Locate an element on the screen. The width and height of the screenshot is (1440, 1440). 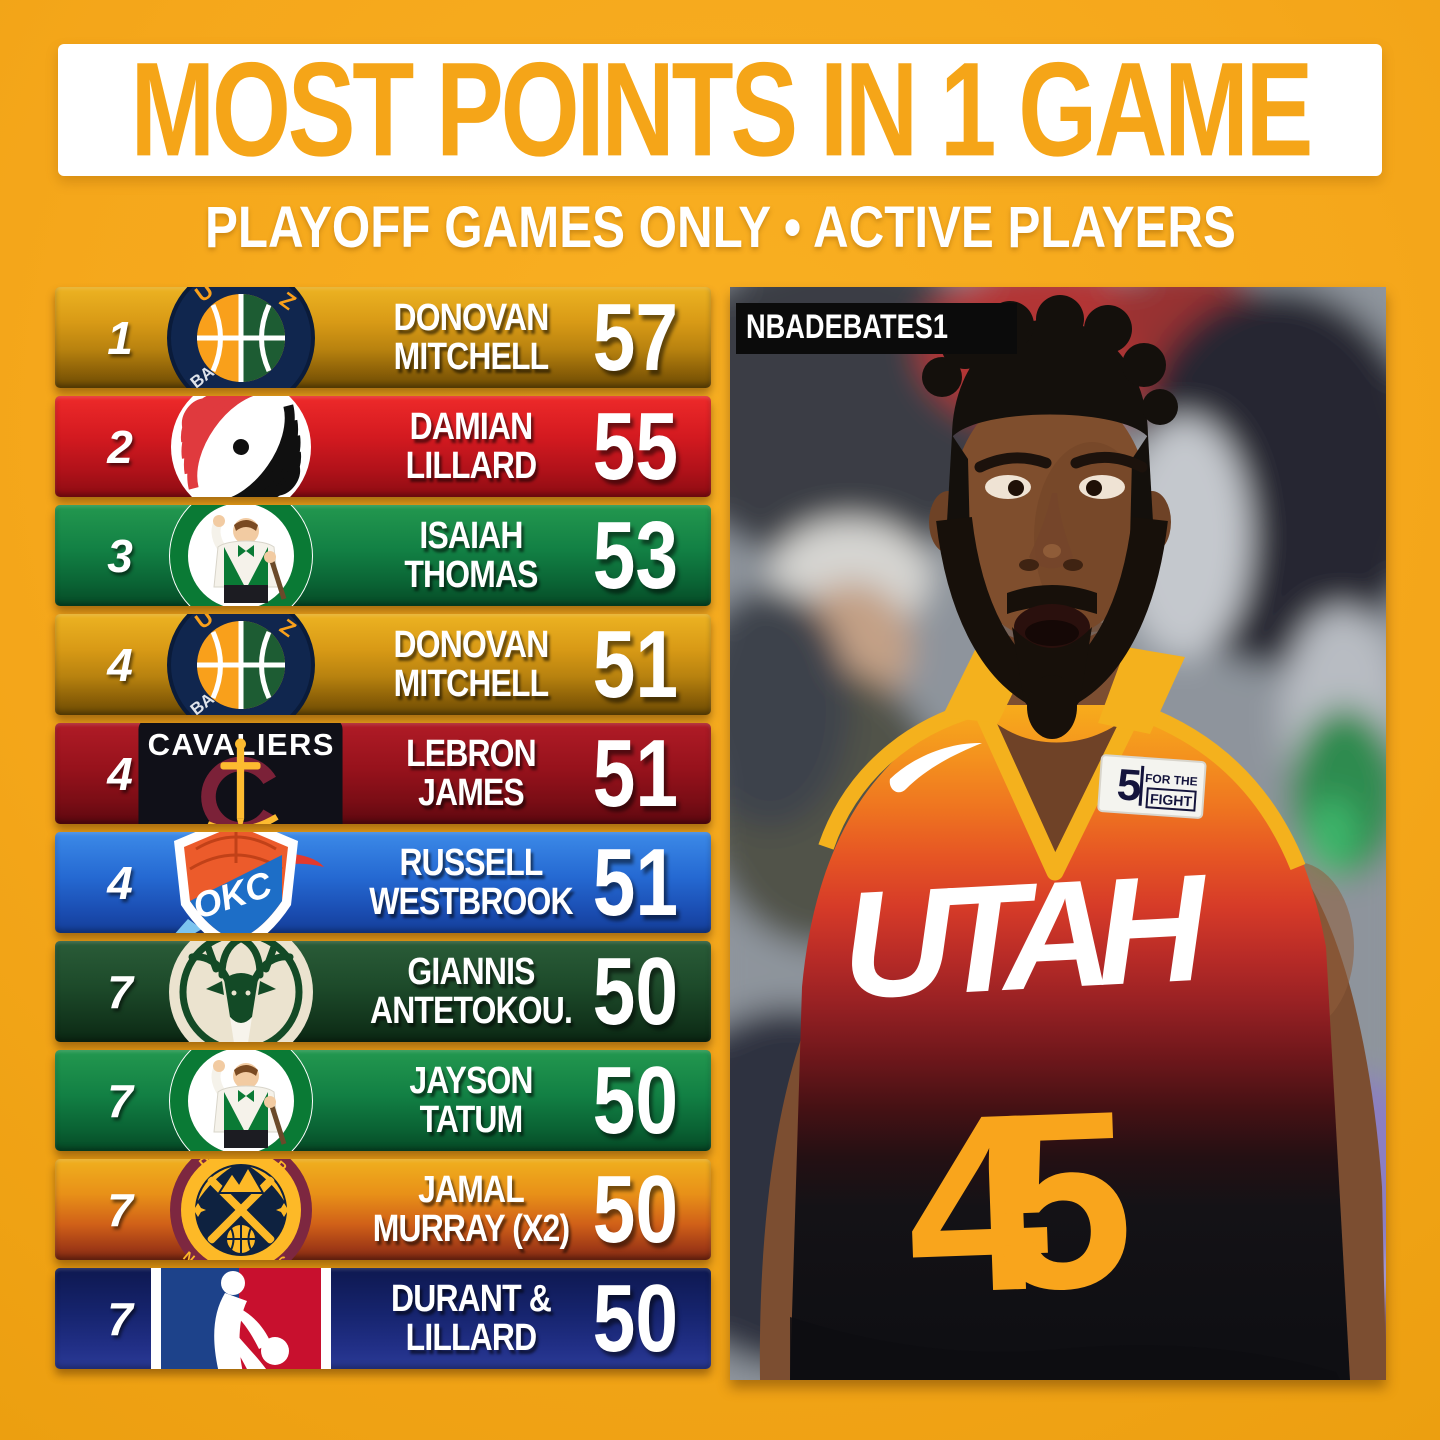
points-value: 53 is located at coordinates (635, 555).